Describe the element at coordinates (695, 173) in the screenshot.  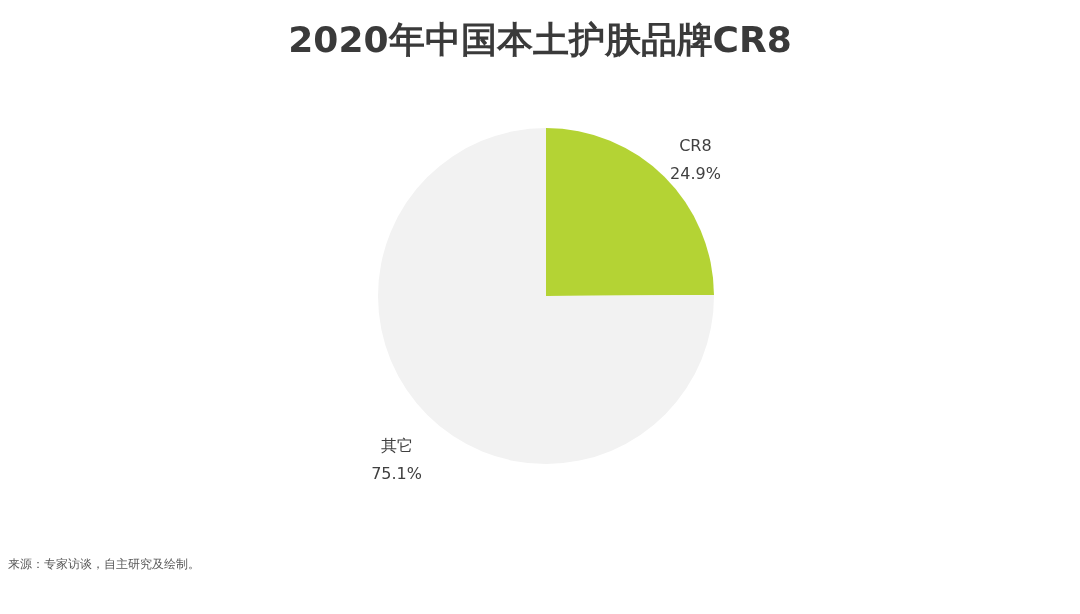
I see `data-label: 24.9%` at that location.